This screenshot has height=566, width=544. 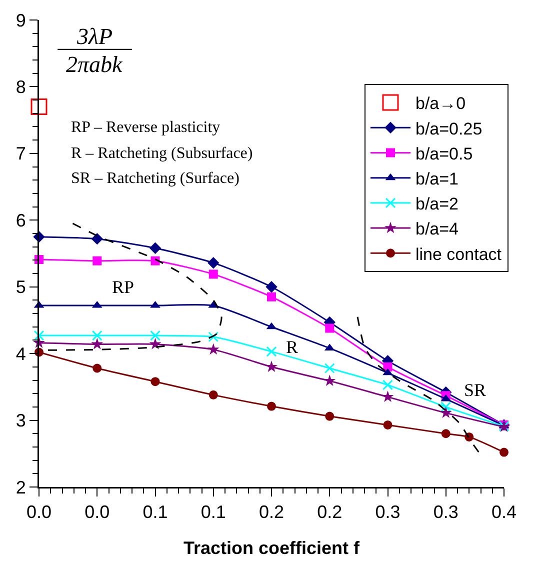 What do you see at coordinates (21, 20) in the screenshot?
I see `y-tick-label: 9` at bounding box center [21, 20].